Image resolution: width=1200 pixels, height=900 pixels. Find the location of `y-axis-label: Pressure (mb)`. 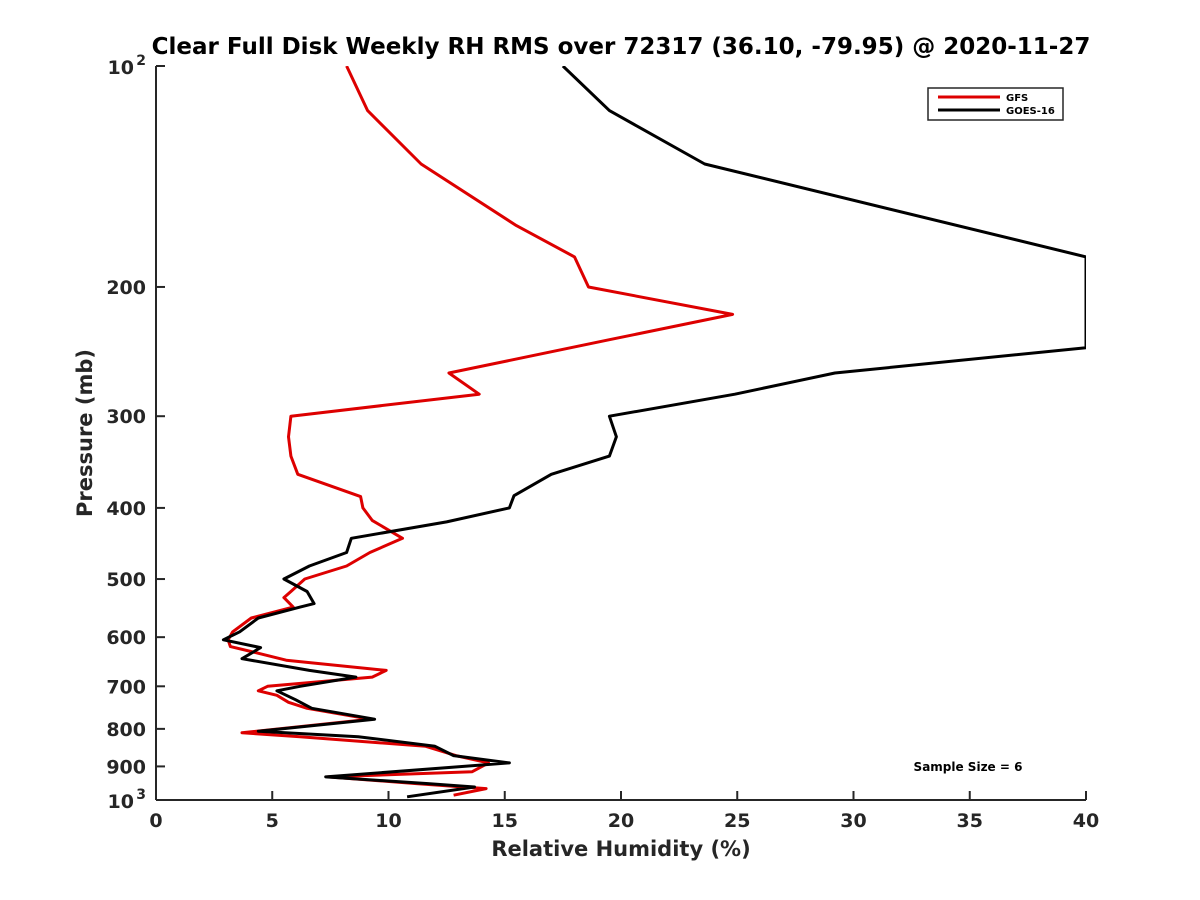

y-axis-label: Pressure (mb) is located at coordinates (85, 433).